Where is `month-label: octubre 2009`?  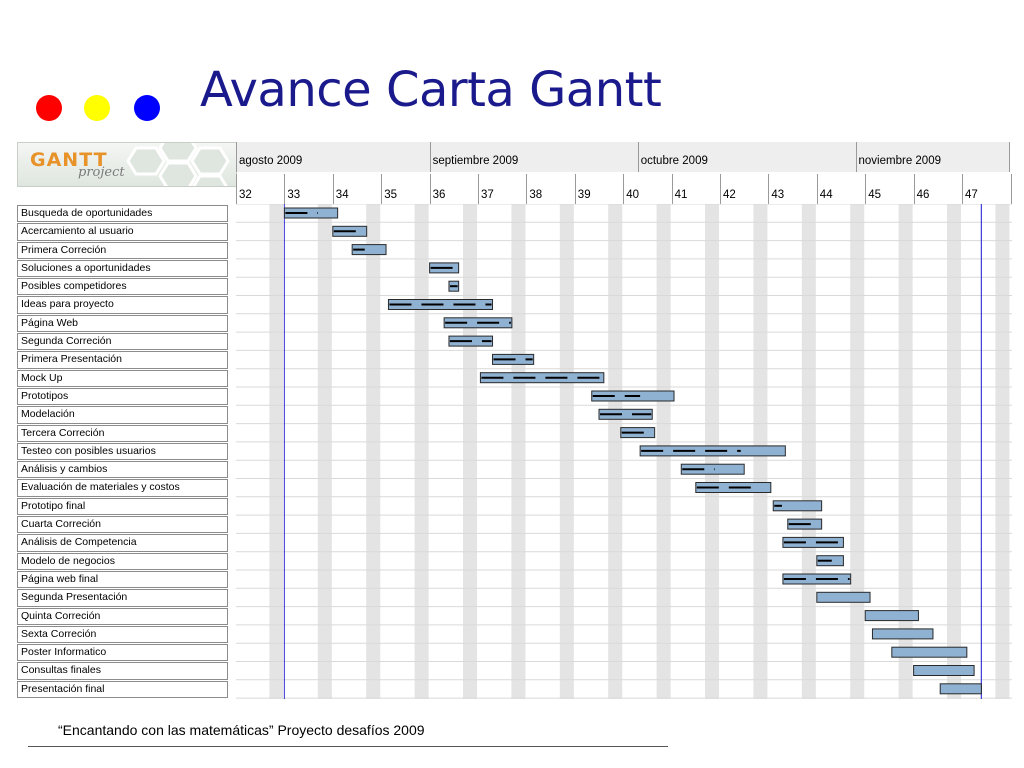
month-label: octubre 2009 is located at coordinates (746, 157).